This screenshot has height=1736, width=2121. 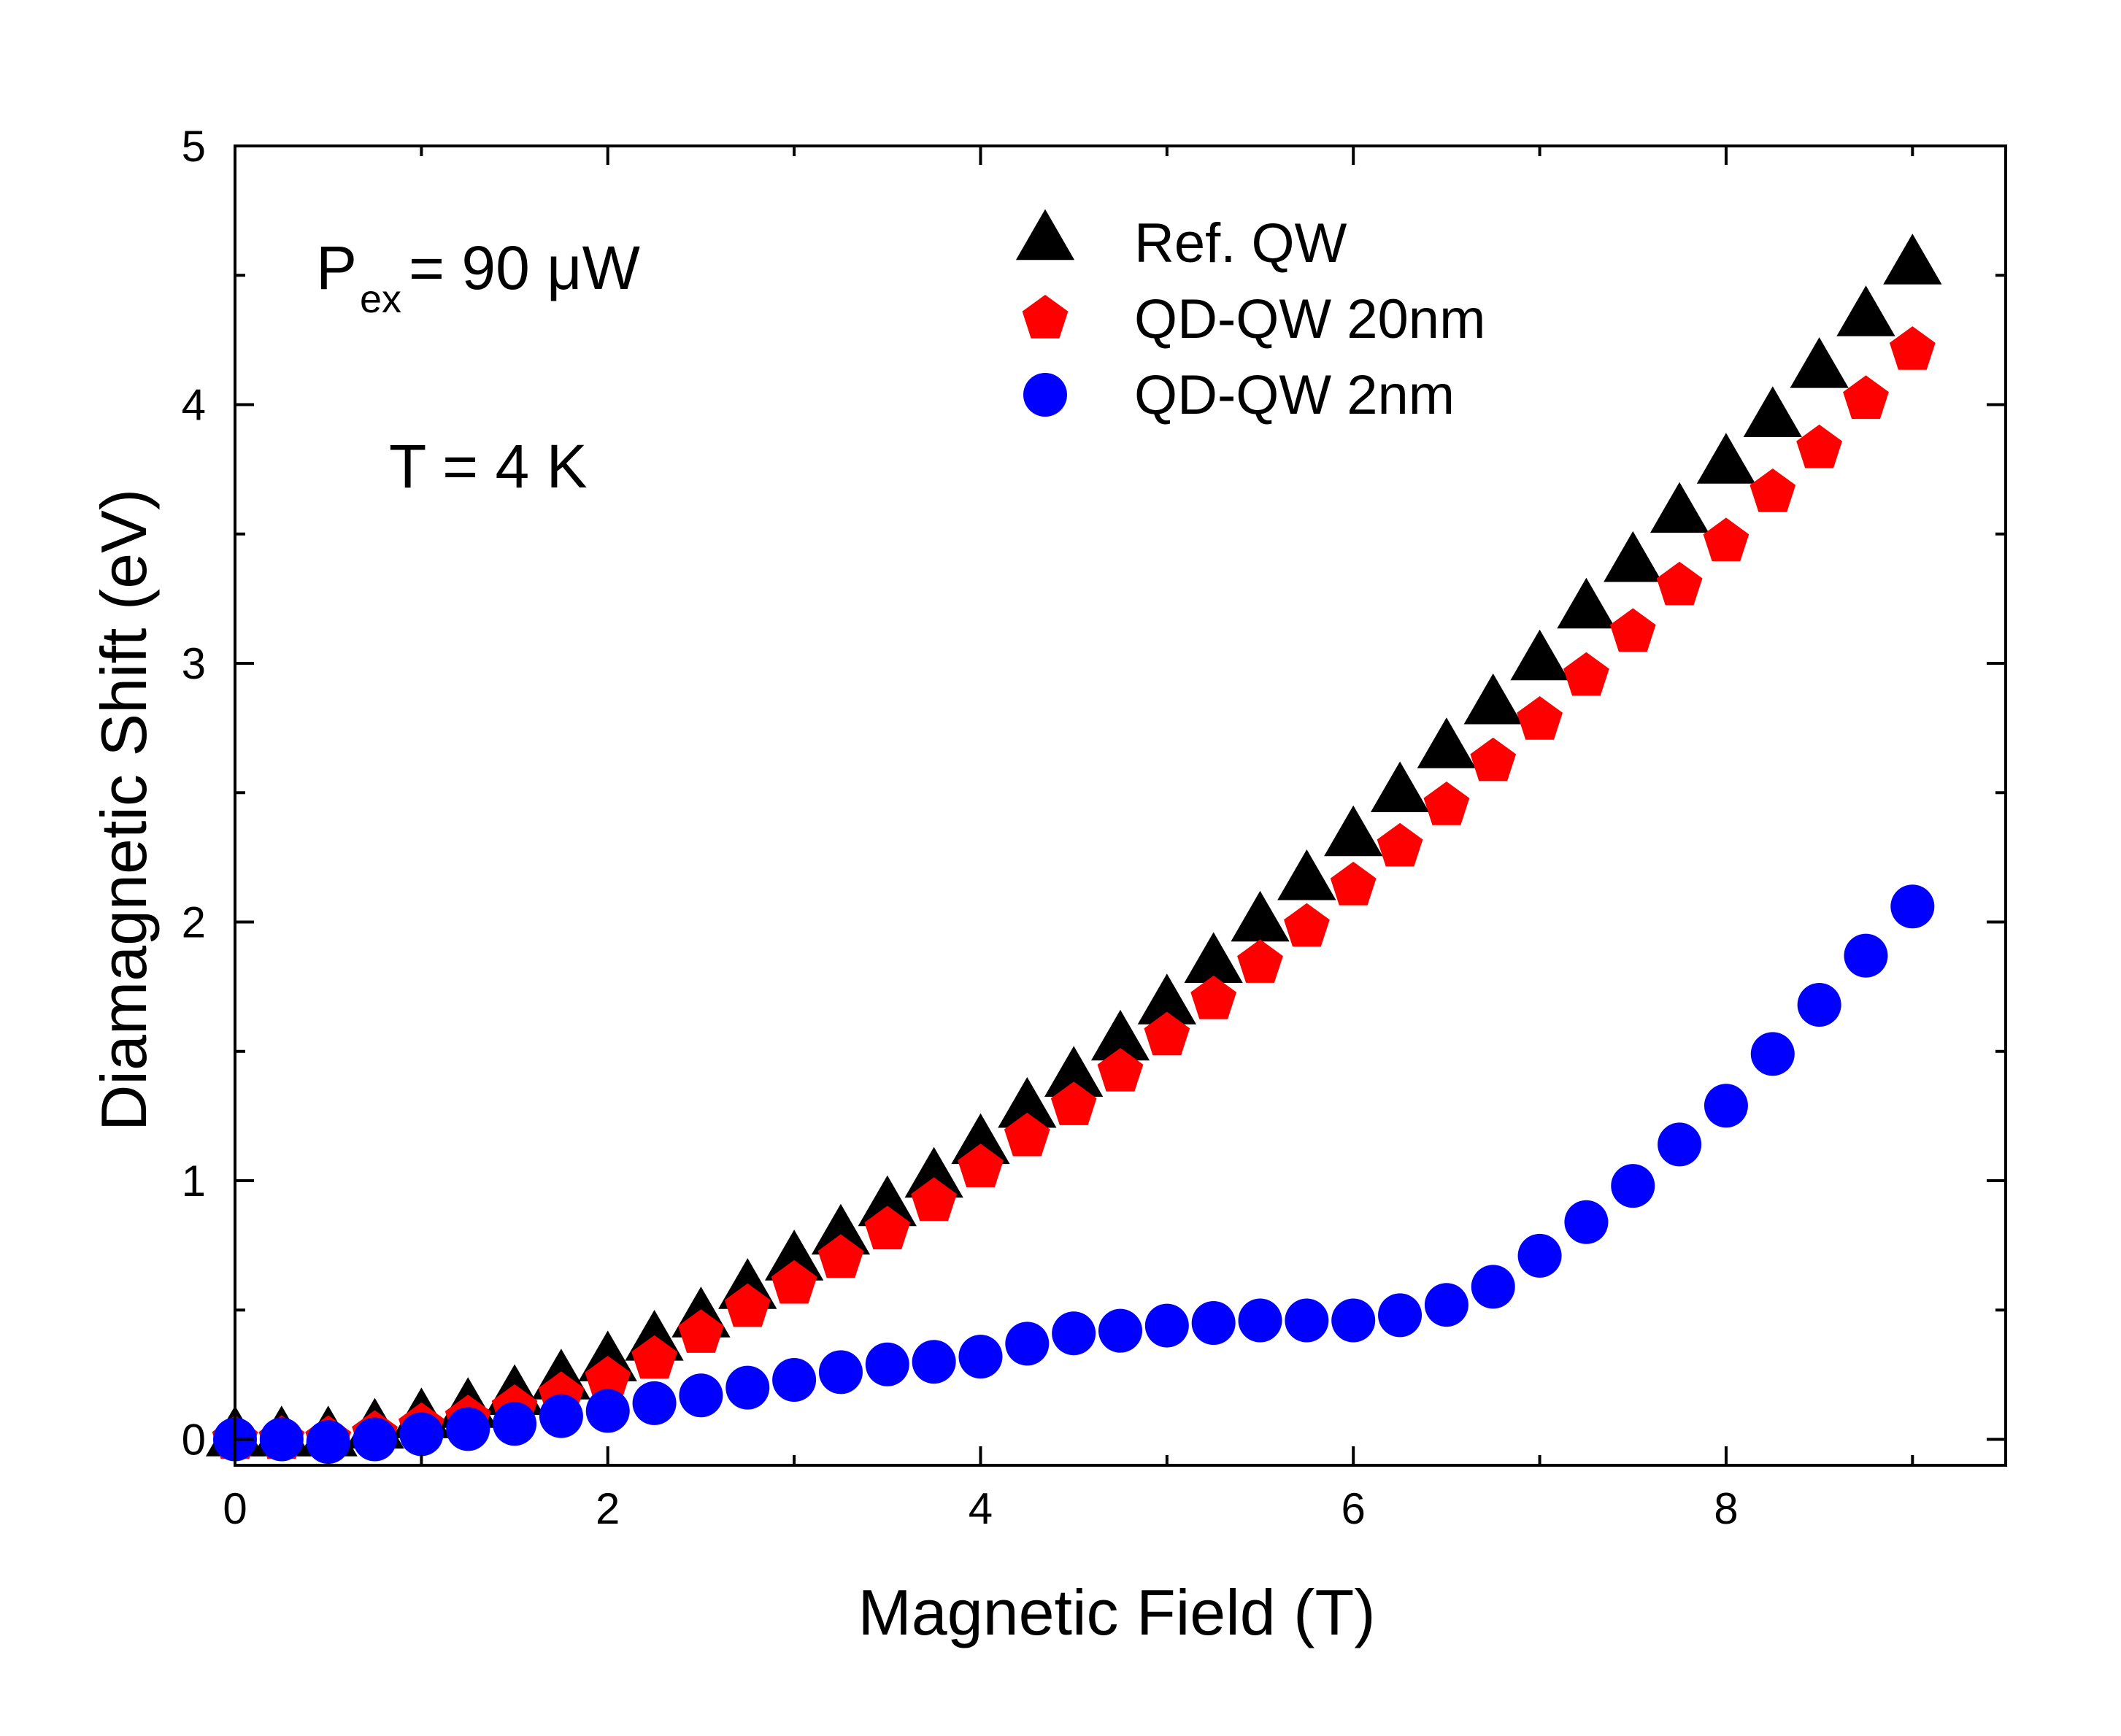 I want to click on y-tick-label: 1, so click(x=194, y=1181).